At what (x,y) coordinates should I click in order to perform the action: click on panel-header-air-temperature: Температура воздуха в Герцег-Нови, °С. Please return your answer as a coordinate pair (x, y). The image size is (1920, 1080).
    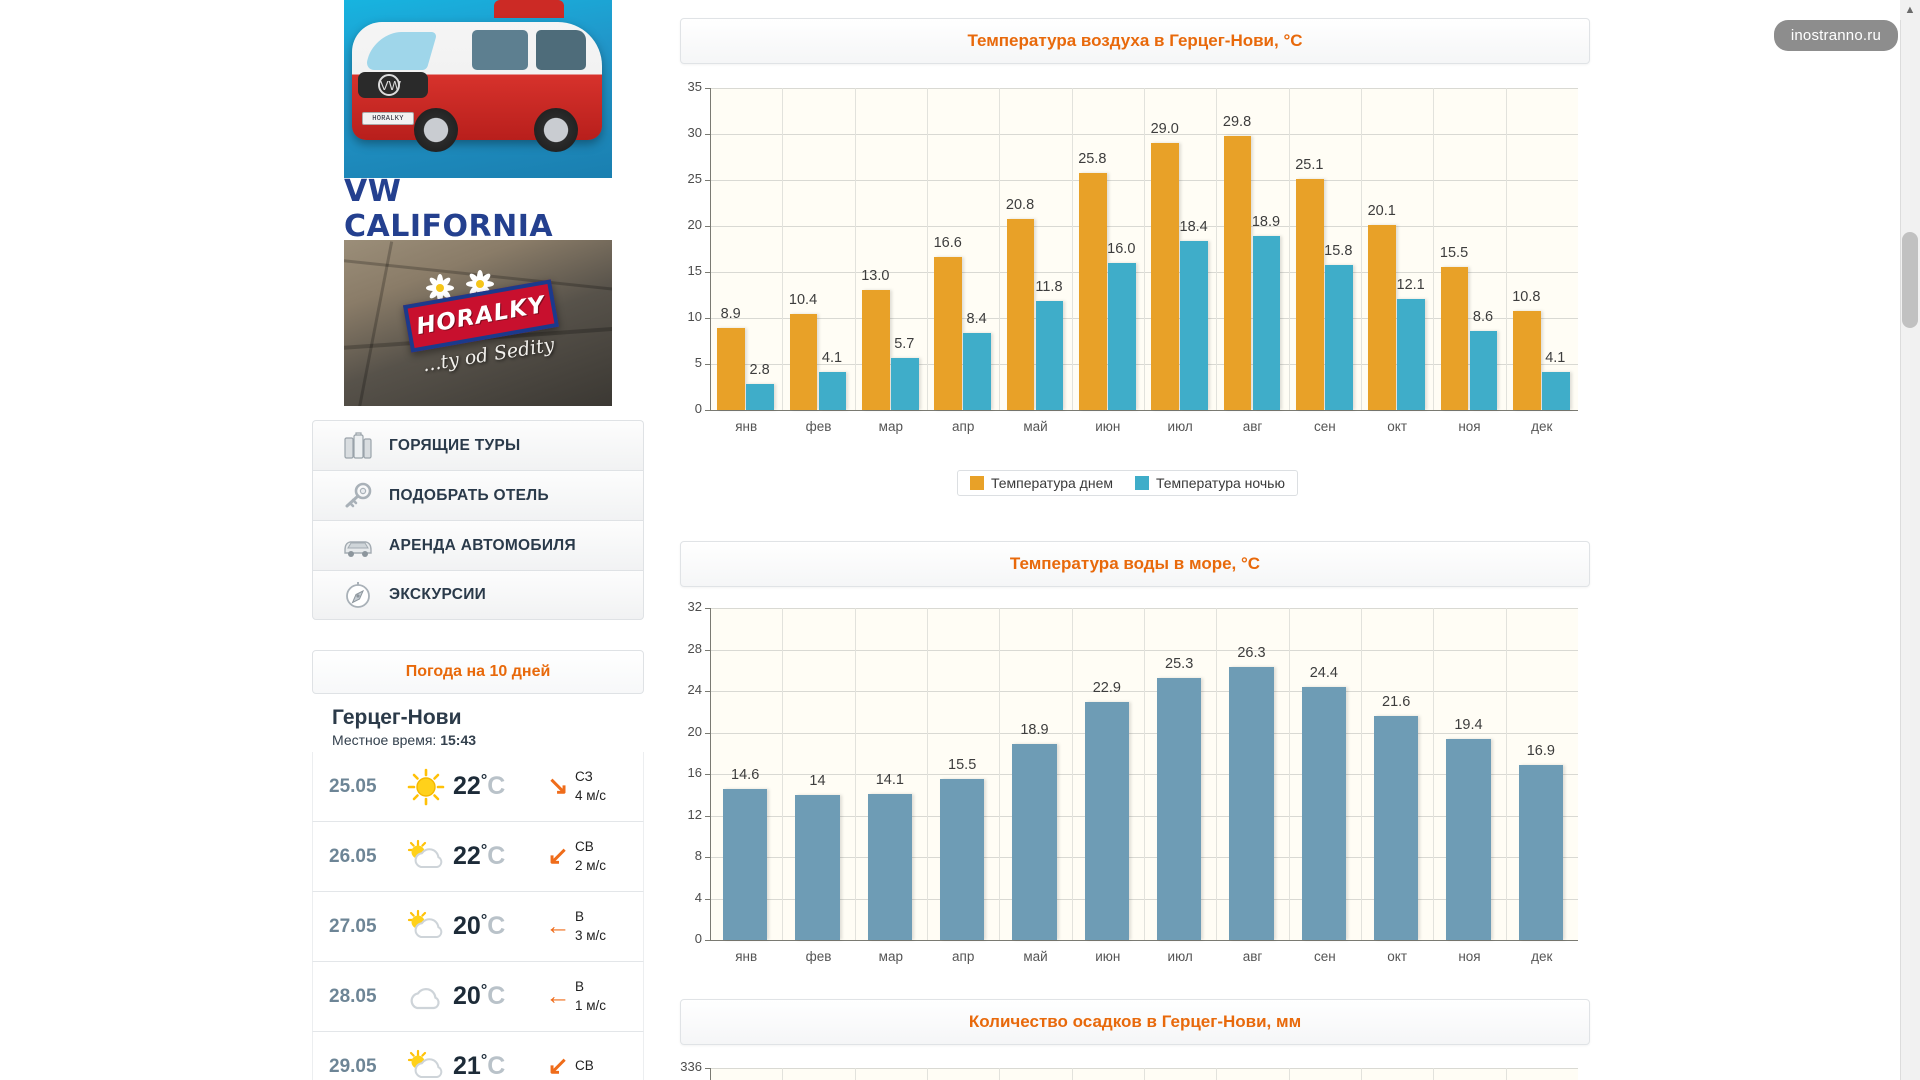
    Looking at the image, I should click on (1135, 41).